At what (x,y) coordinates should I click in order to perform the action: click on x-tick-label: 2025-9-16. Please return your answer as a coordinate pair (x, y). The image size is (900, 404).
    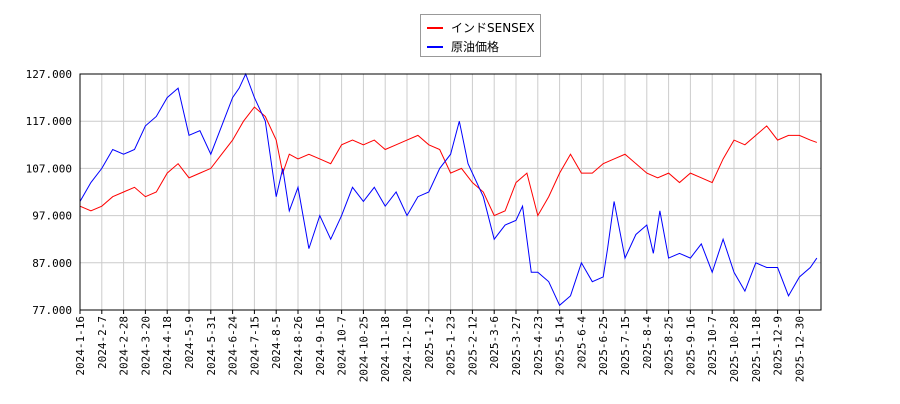
    Looking at the image, I should click on (690, 346).